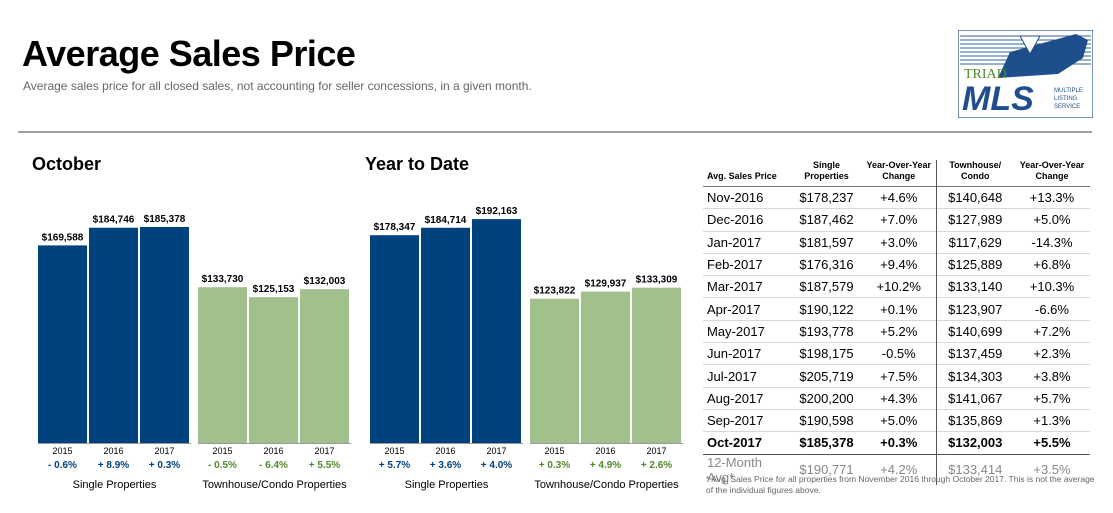  I want to click on row-label-cell: Sep-2017, so click(747, 420).